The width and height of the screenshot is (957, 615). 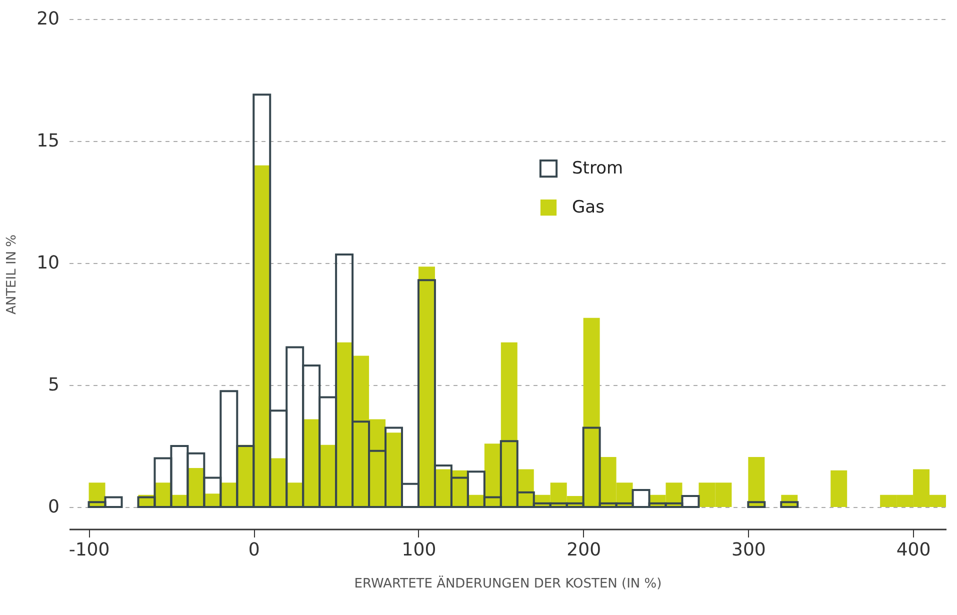 I want to click on x-tick-label: 300, so click(x=749, y=550).